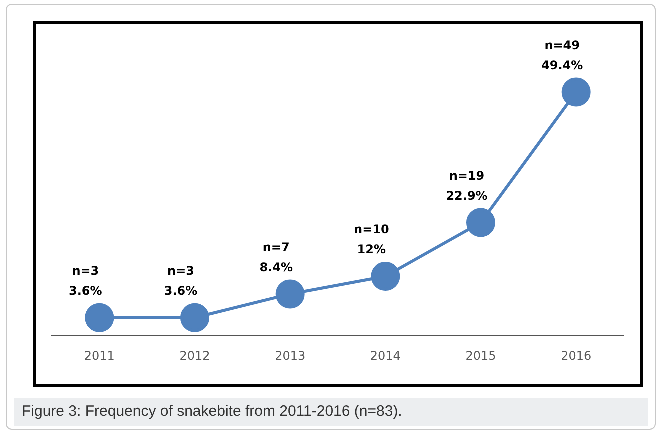  I want to click on data-label: n=10 12%, so click(372, 239).